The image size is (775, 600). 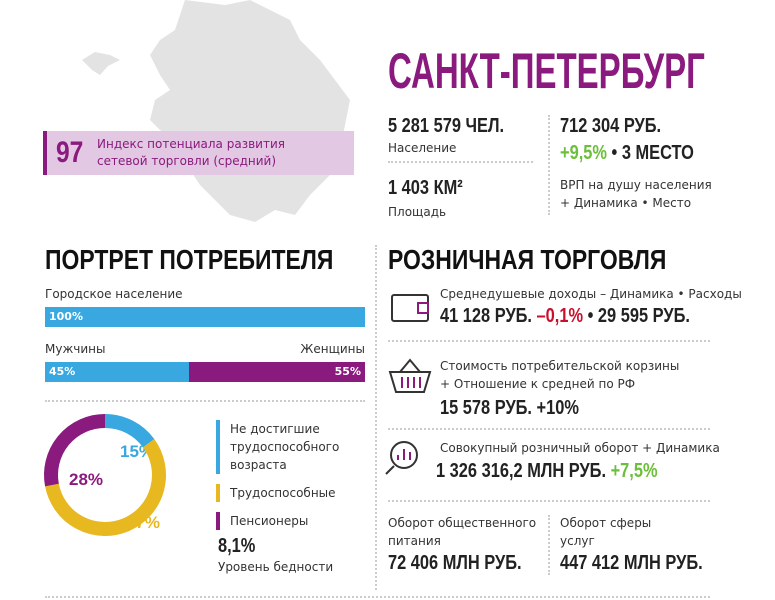 I want to click on city-map, so click(x=250, y=111).